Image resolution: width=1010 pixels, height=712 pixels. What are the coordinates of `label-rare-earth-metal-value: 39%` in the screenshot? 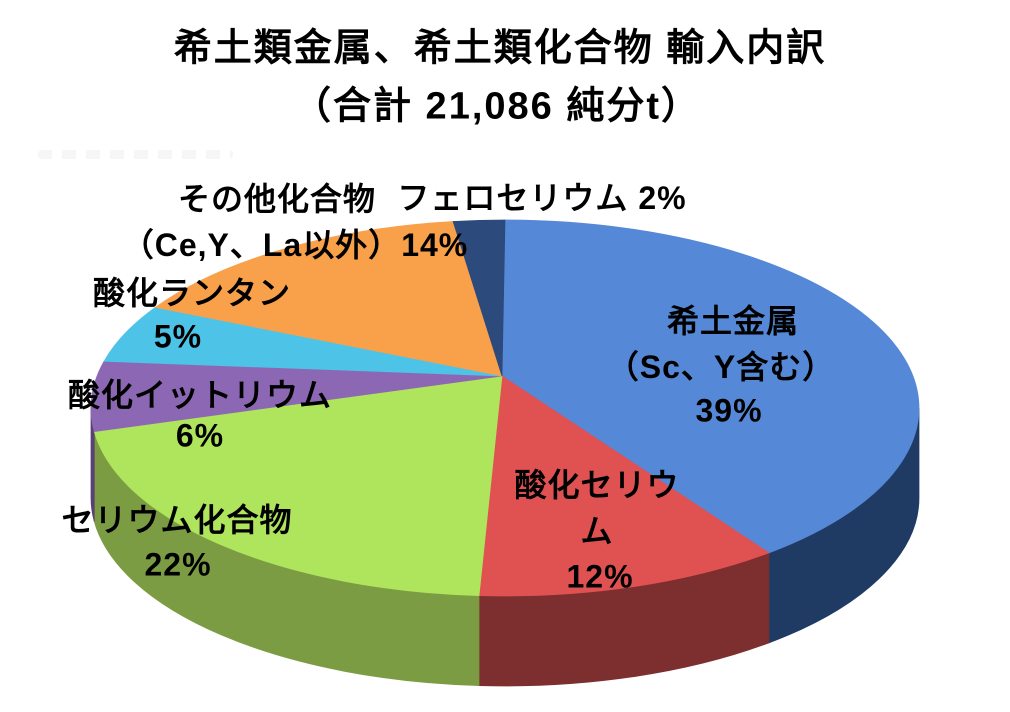 It's located at (729, 410).